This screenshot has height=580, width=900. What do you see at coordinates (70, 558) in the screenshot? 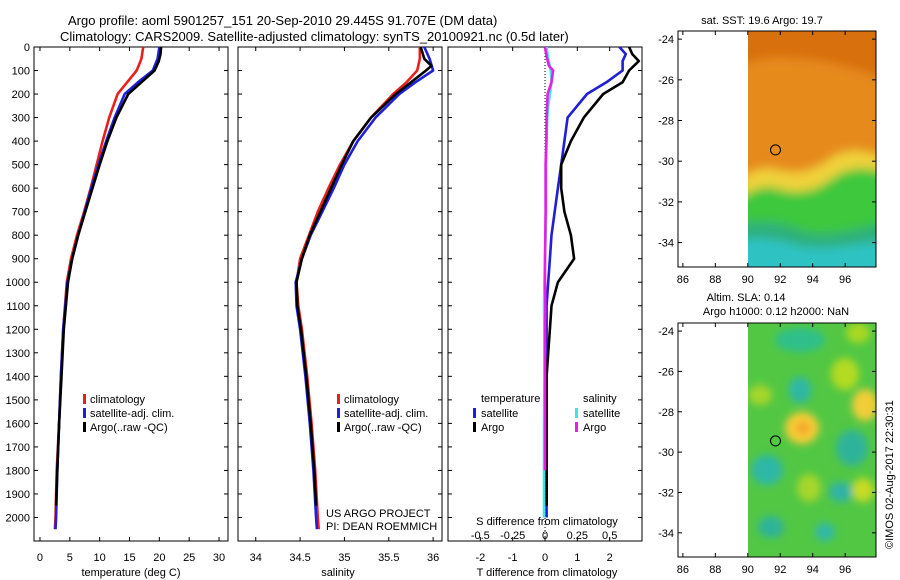
I see `x-tick-label: 5` at bounding box center [70, 558].